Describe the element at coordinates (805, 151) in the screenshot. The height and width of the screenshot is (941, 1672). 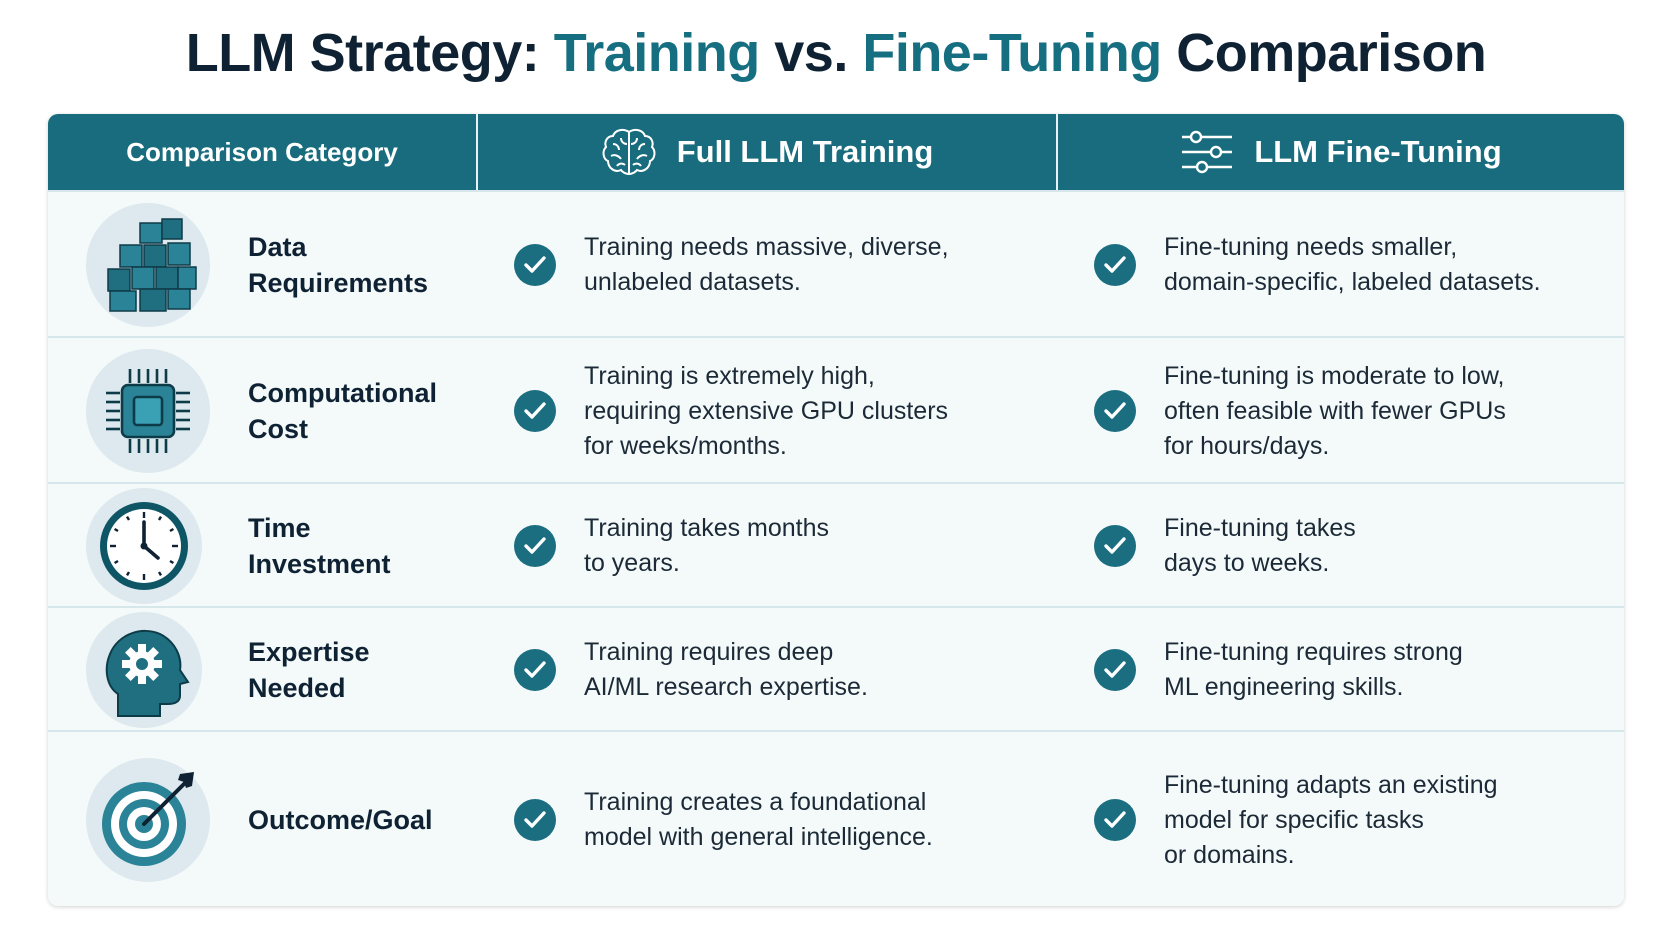
I see `header-training-label: Full LLM Training` at that location.